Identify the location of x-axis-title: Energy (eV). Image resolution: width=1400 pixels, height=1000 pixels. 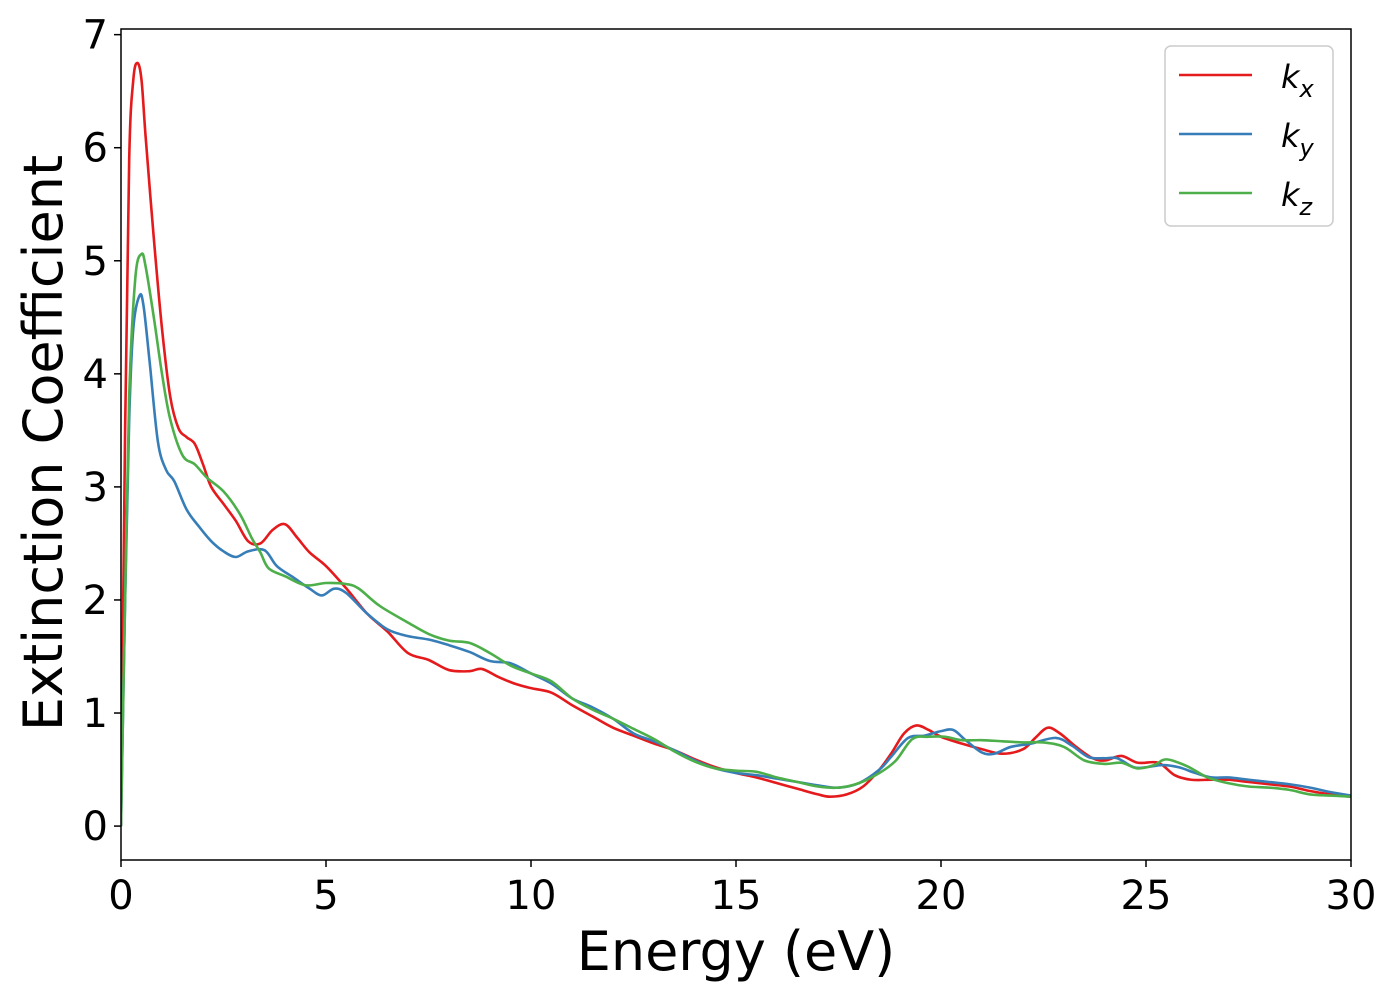
(736, 951).